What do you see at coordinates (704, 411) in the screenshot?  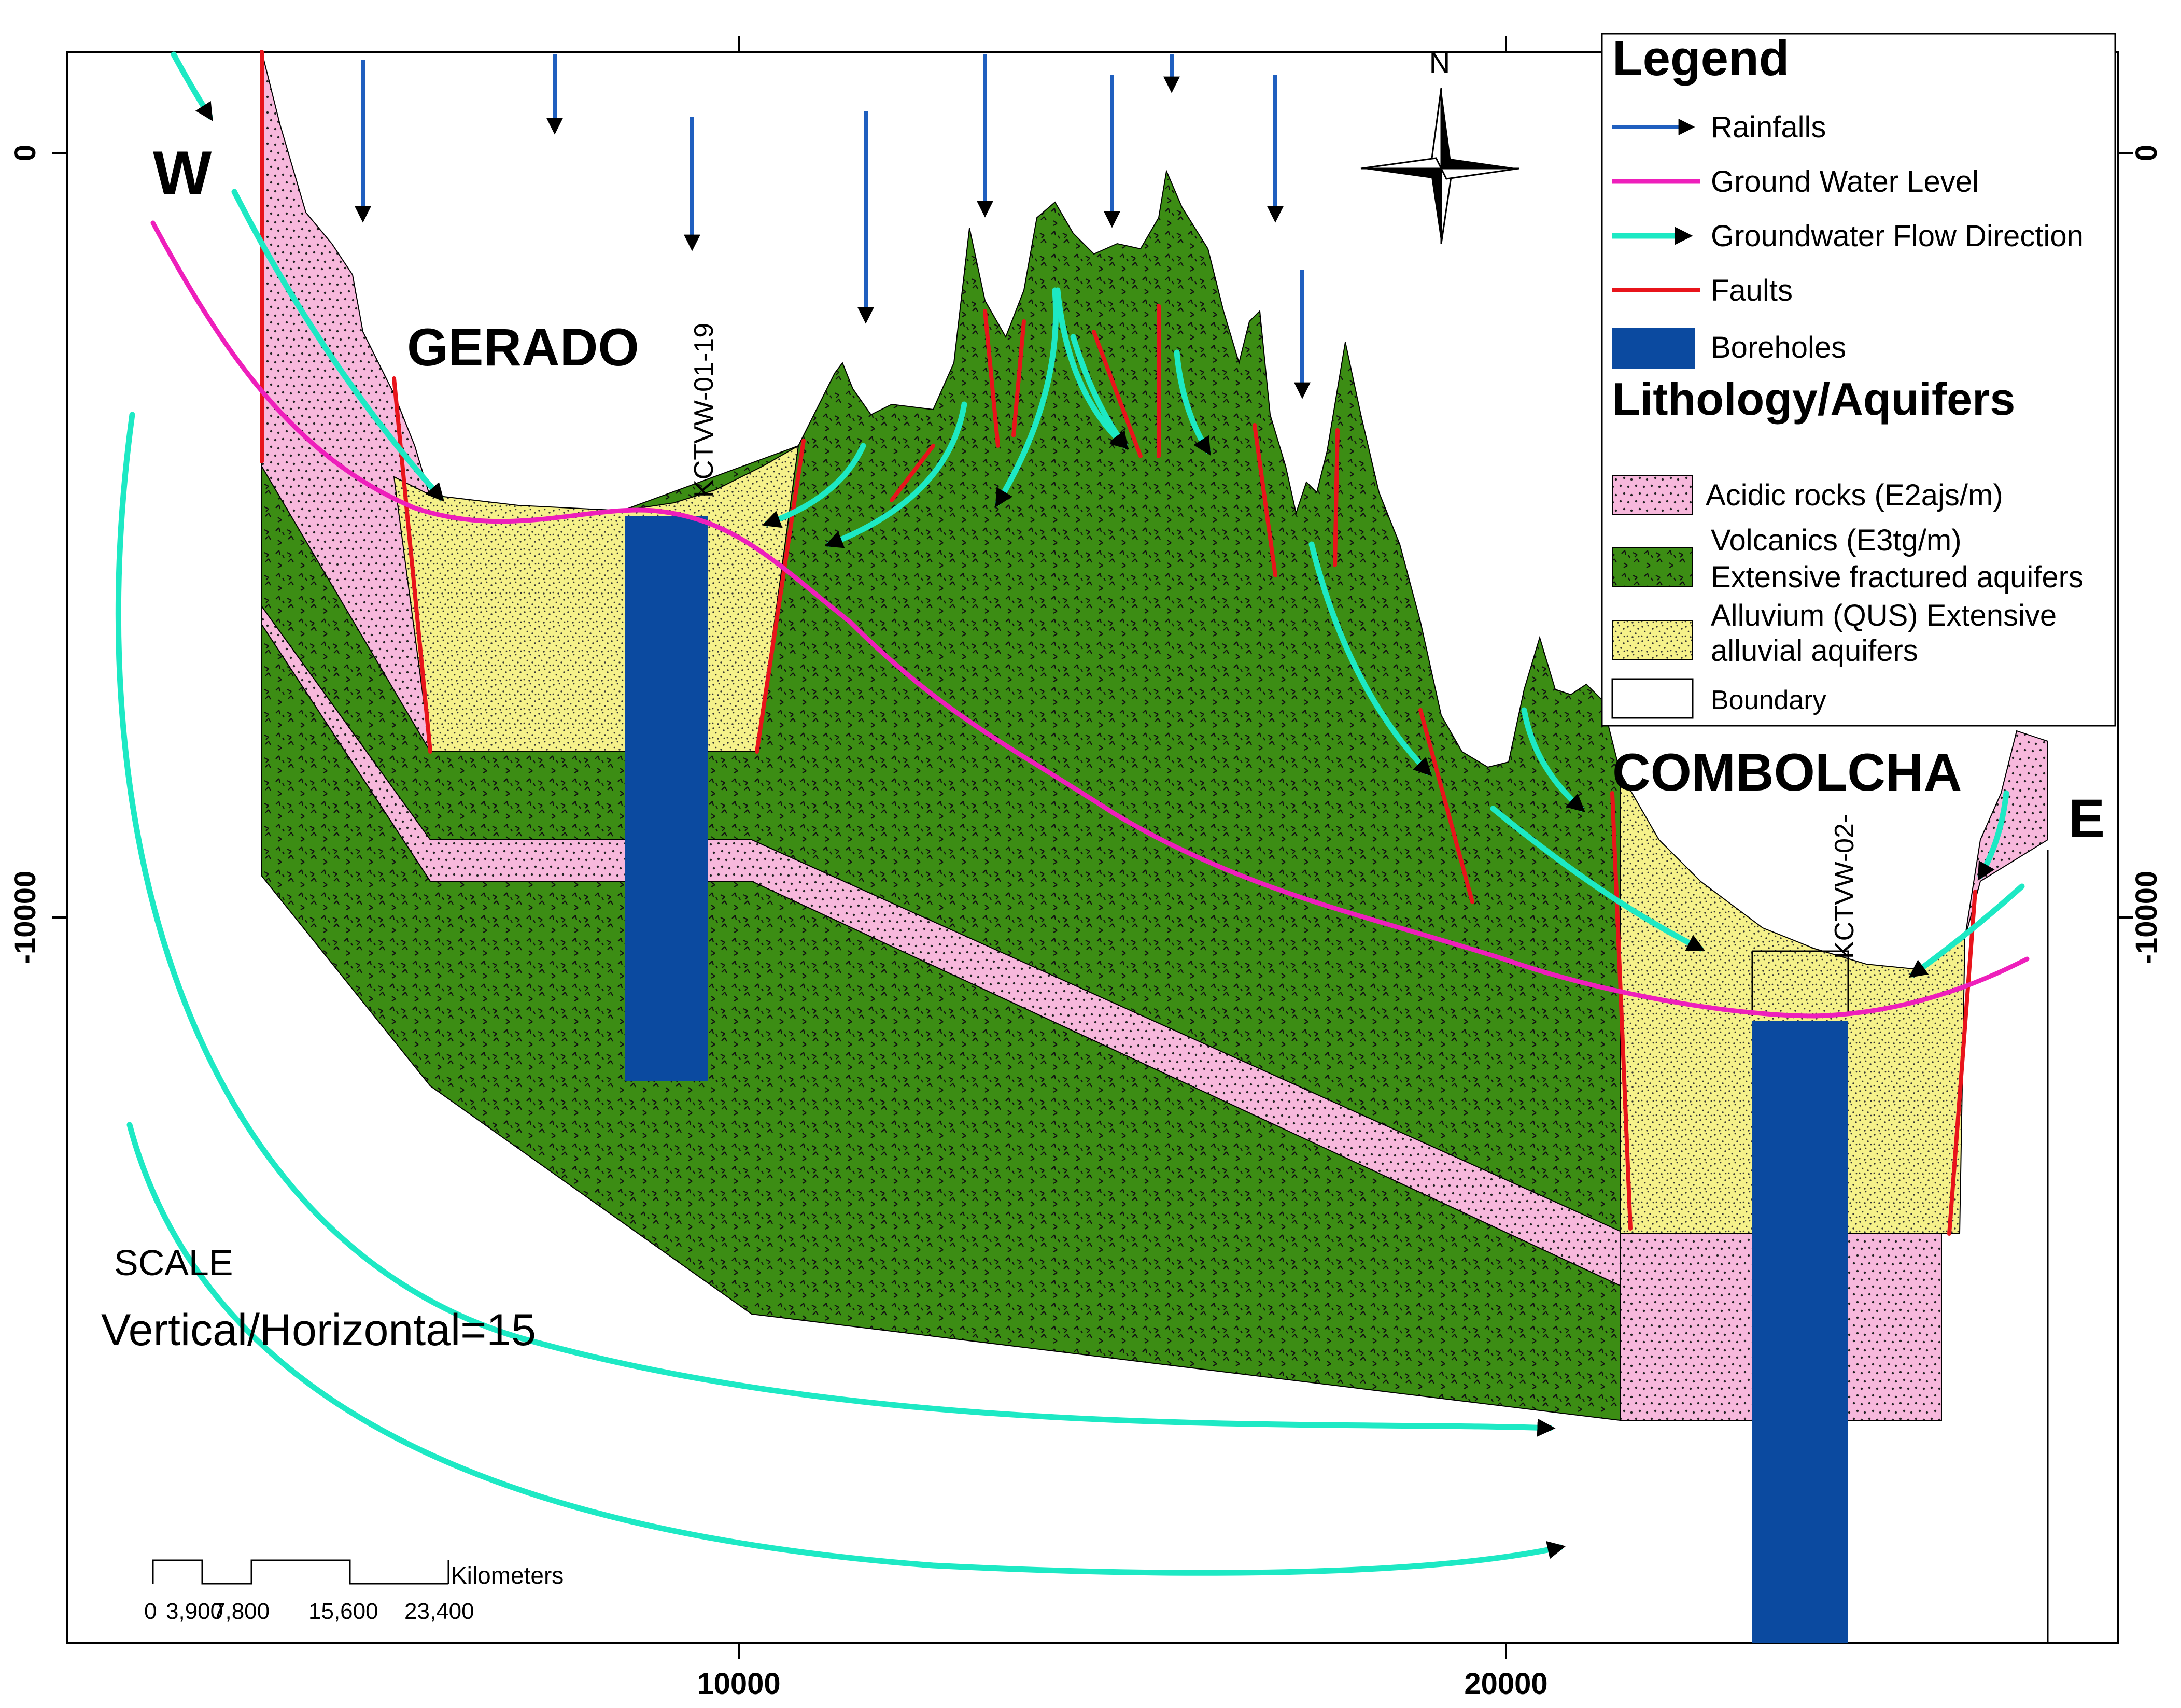 I see `borehole-1-label: KCTVW-01-19` at bounding box center [704, 411].